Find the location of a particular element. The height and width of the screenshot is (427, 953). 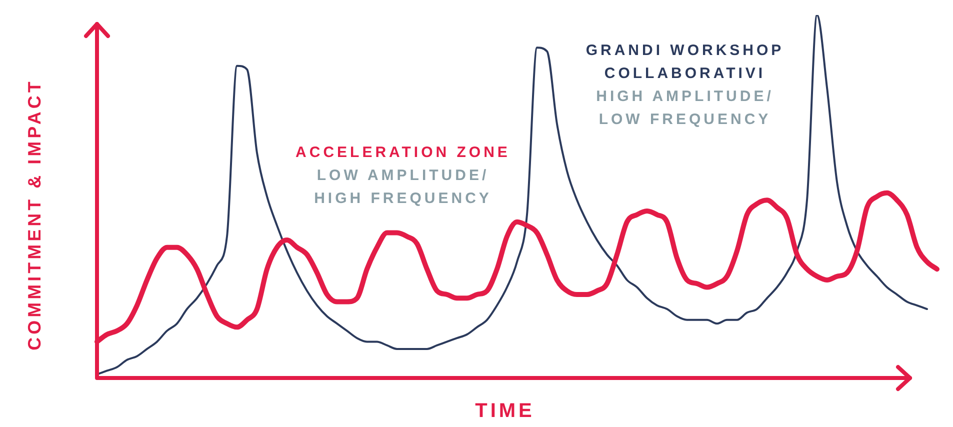

x-axis-title: TIME is located at coordinates (505, 411).